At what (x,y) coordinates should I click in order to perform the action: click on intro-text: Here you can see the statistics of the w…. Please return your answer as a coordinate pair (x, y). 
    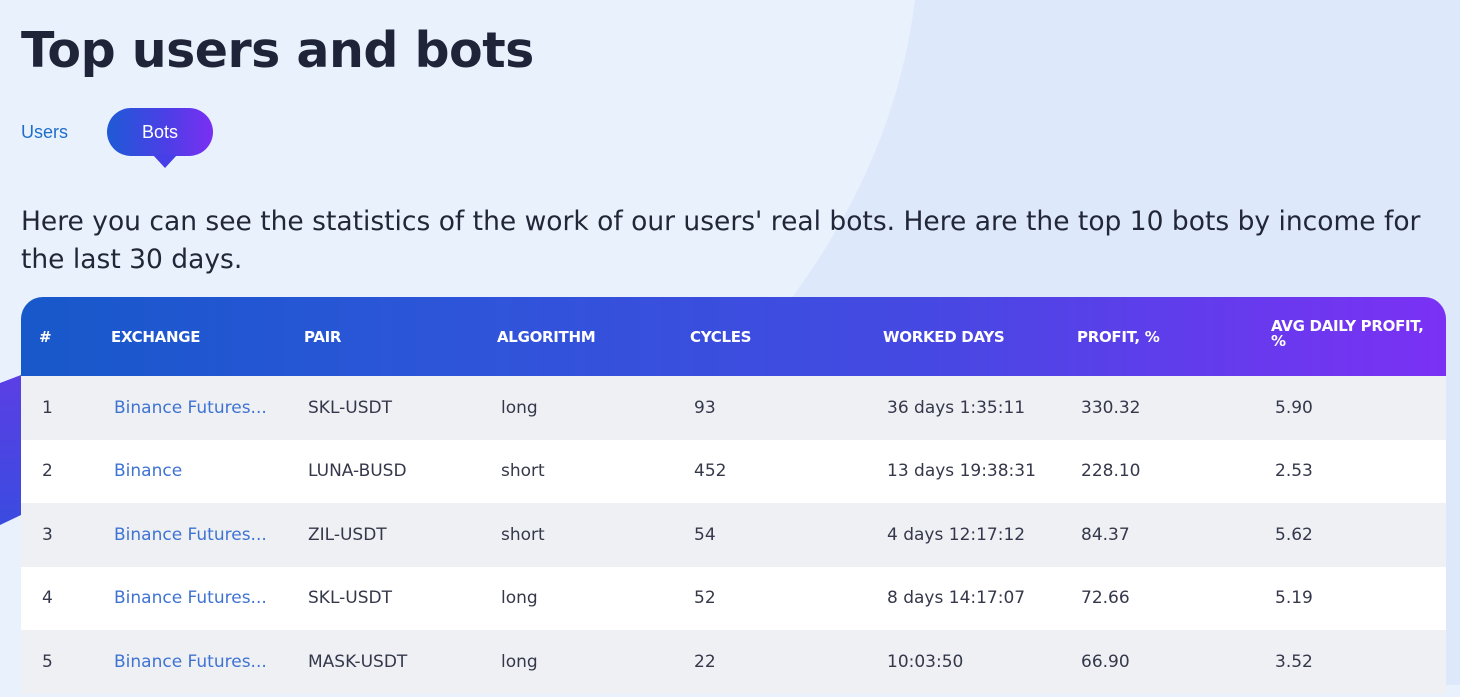
    Looking at the image, I should click on (721, 240).